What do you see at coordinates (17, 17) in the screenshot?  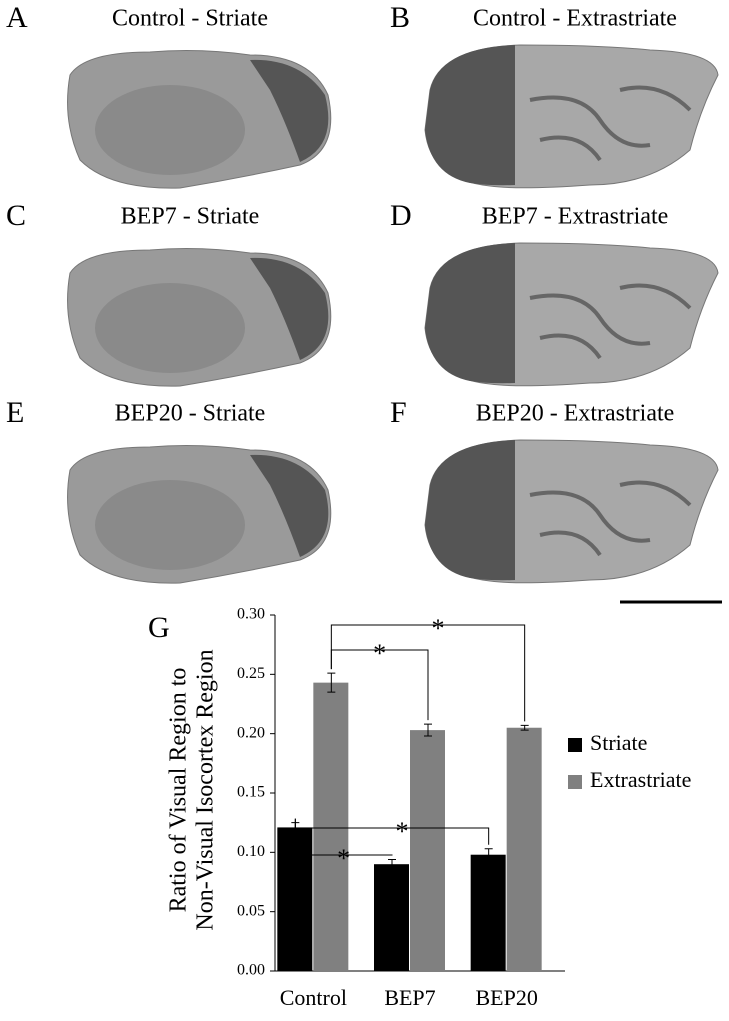 I see `panel-letter: A` at bounding box center [17, 17].